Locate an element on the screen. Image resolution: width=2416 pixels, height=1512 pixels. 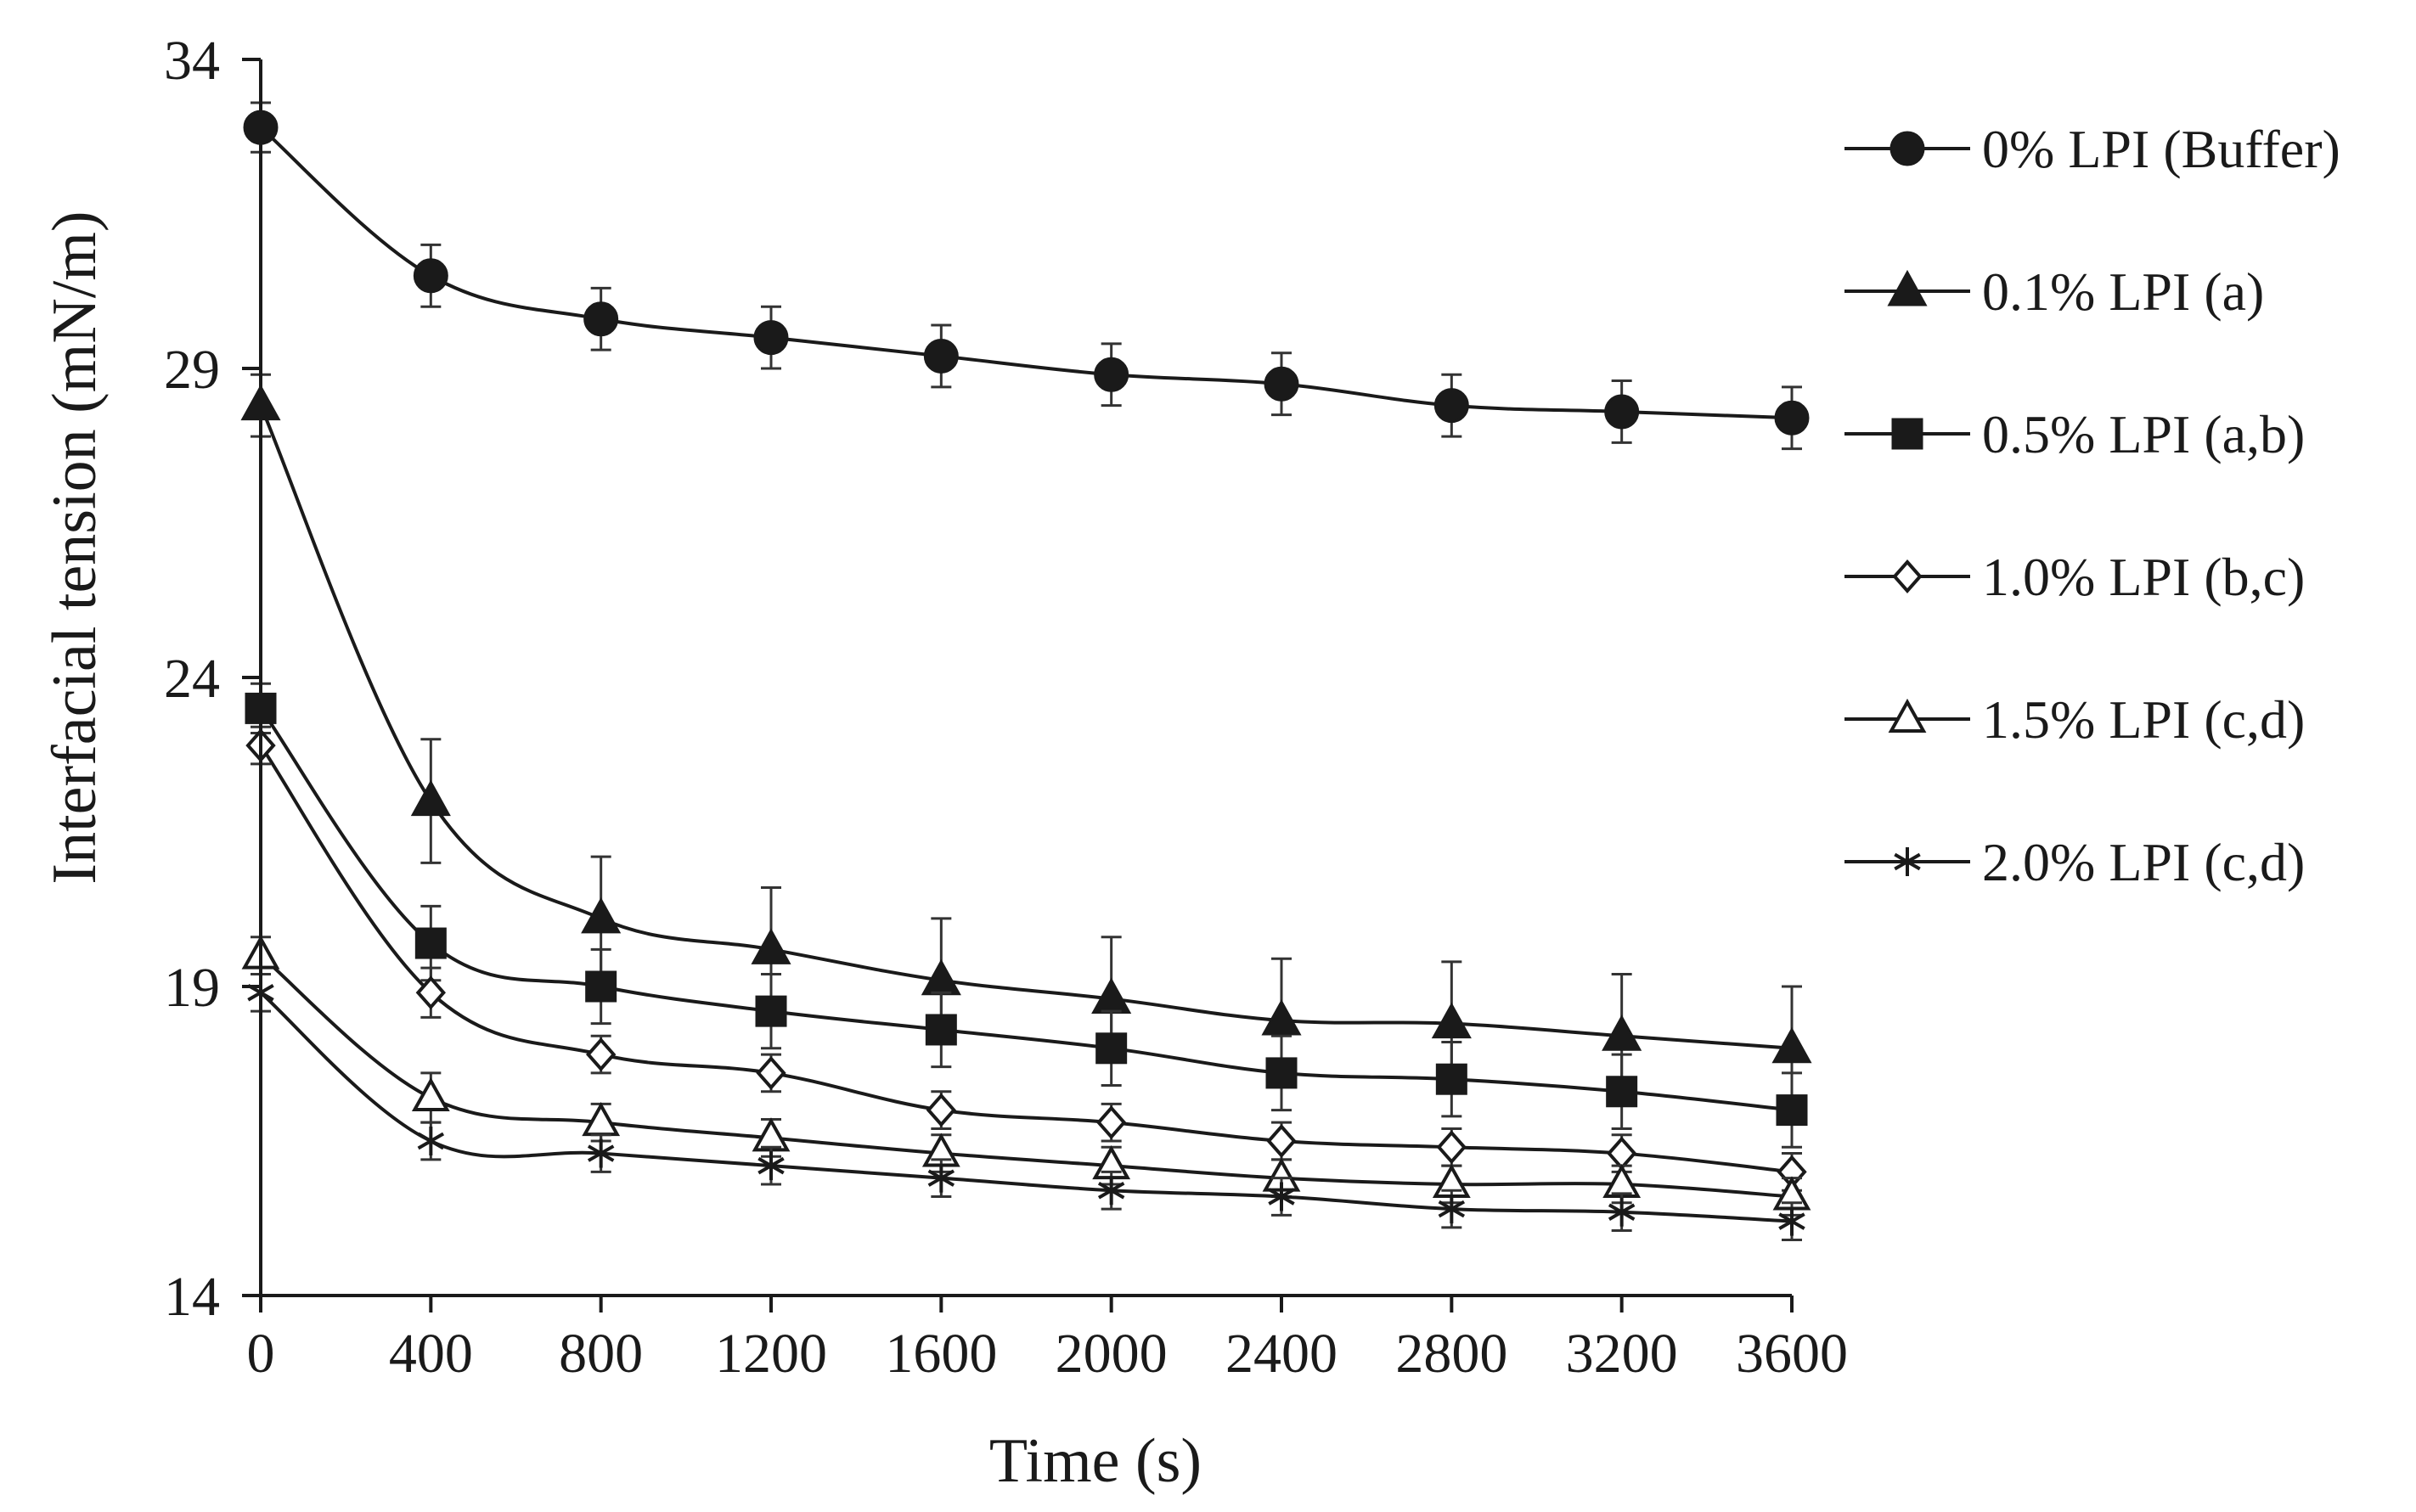
legend-entry-6: 2.0% LPI (c,d) is located at coordinates (2074, 862).